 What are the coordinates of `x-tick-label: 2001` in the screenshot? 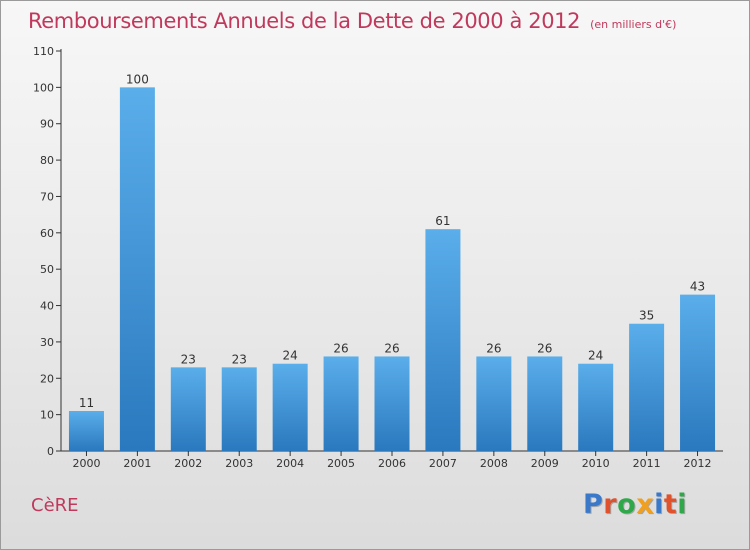 It's located at (137, 463).